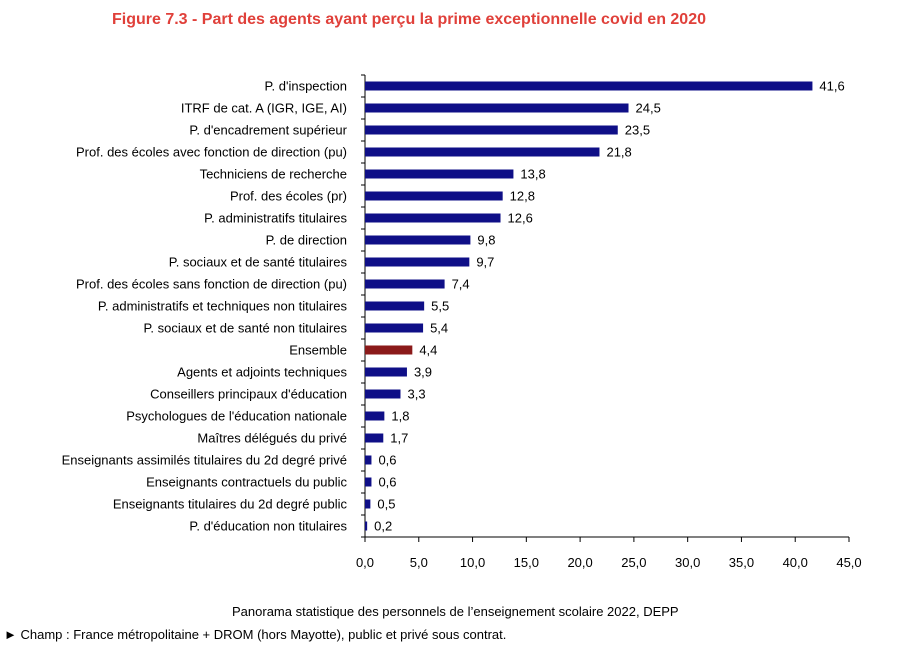 Image resolution: width=900 pixels, height=657 pixels. I want to click on value-label: 21,8, so click(618, 152).